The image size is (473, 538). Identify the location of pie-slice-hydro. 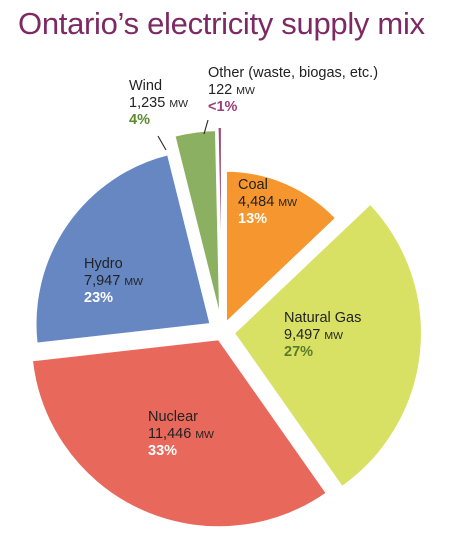
(123, 249).